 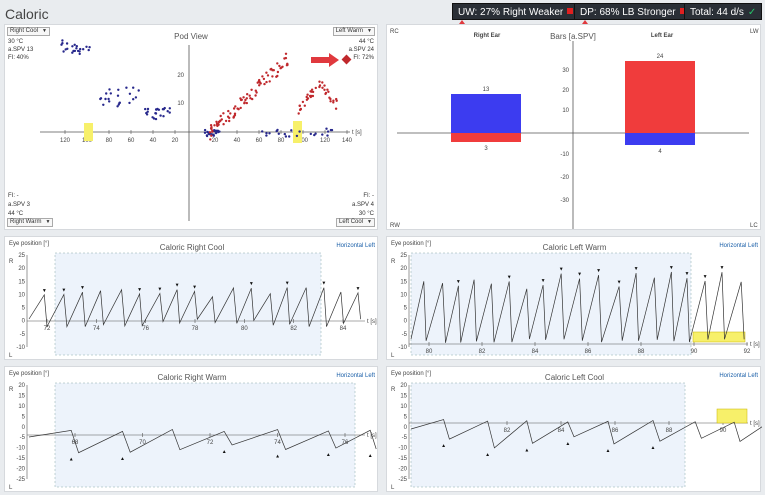 I want to click on y-axis-label: Eye position [°], so click(x=411, y=244).